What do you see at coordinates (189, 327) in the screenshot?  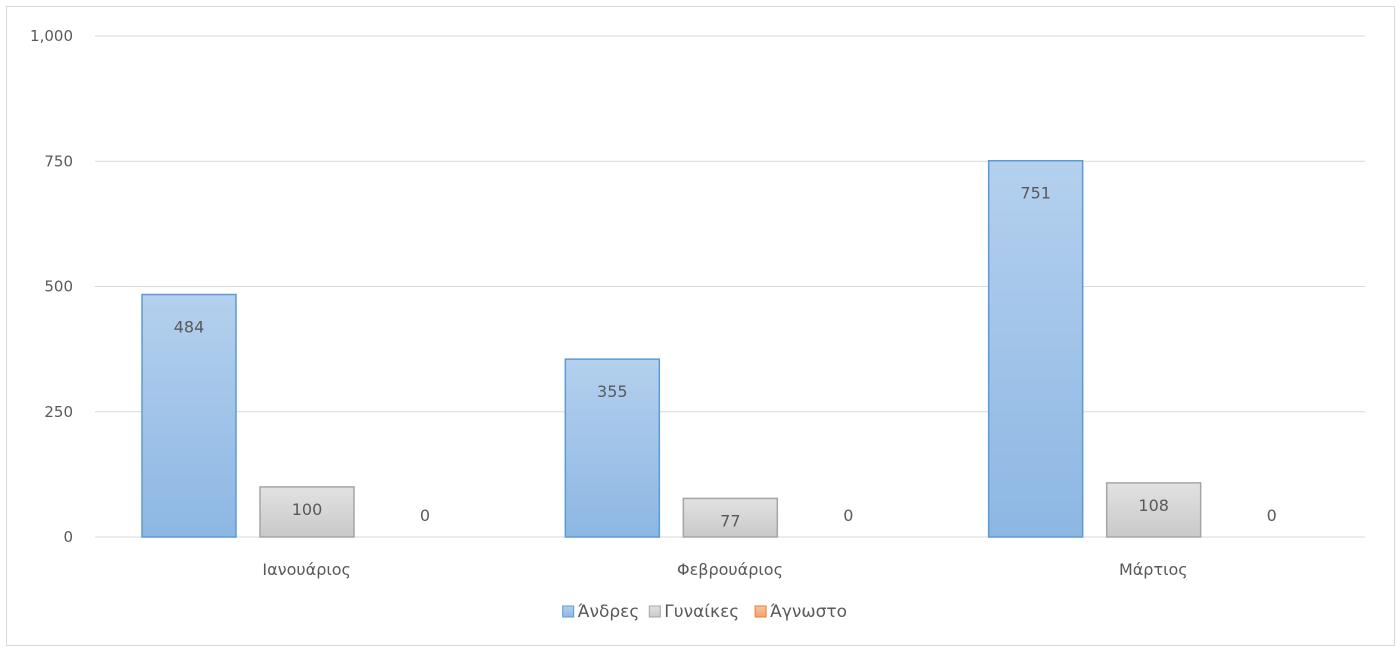 I see `data-label: 484` at bounding box center [189, 327].